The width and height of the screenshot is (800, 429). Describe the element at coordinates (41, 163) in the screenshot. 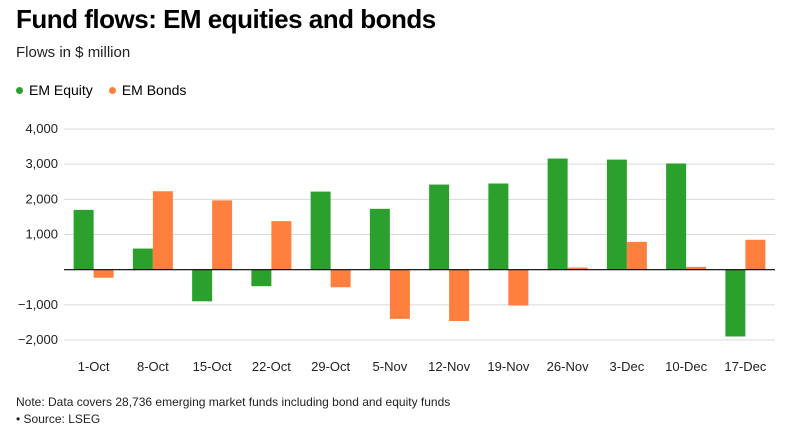

I see `y-tick-label: 3,000` at that location.